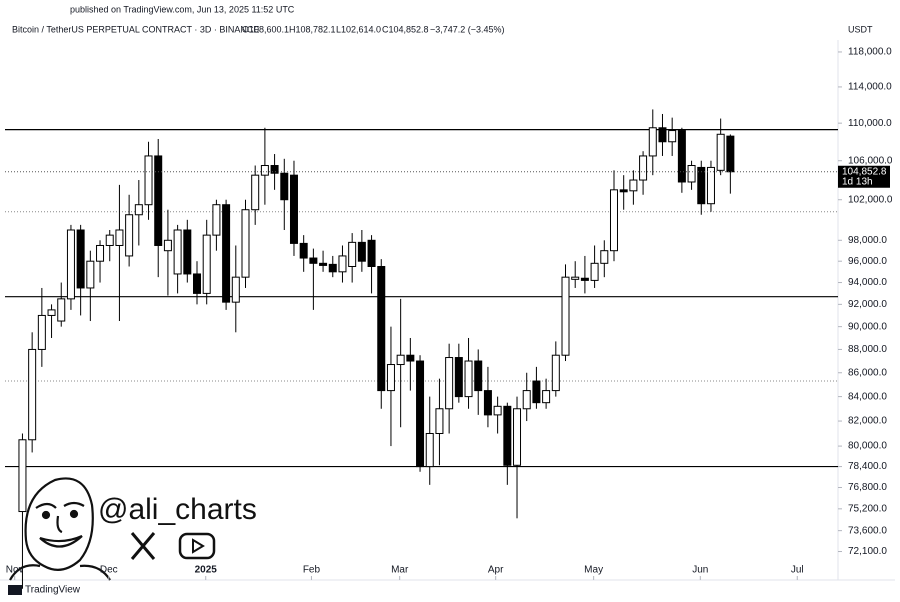 The height and width of the screenshot is (602, 900). What do you see at coordinates (60, 529) in the screenshot?
I see `avatar` at bounding box center [60, 529].